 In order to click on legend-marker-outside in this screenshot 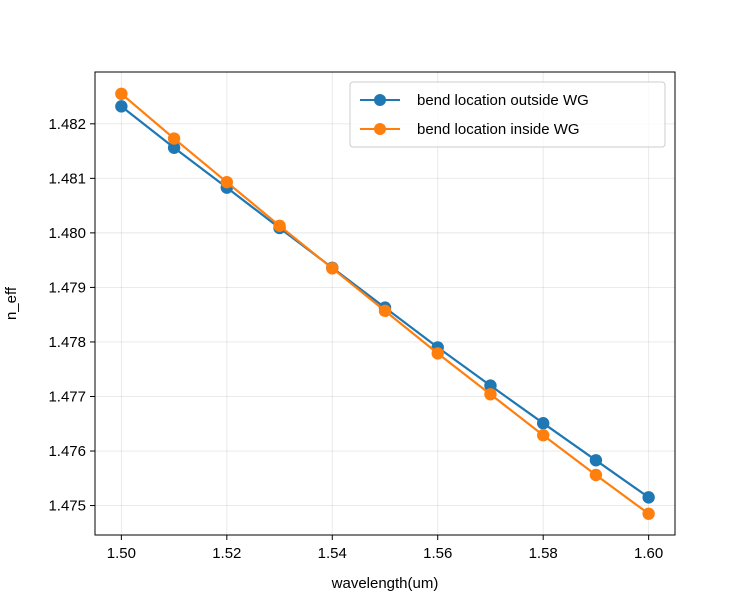, I will do `click(380, 100)`.